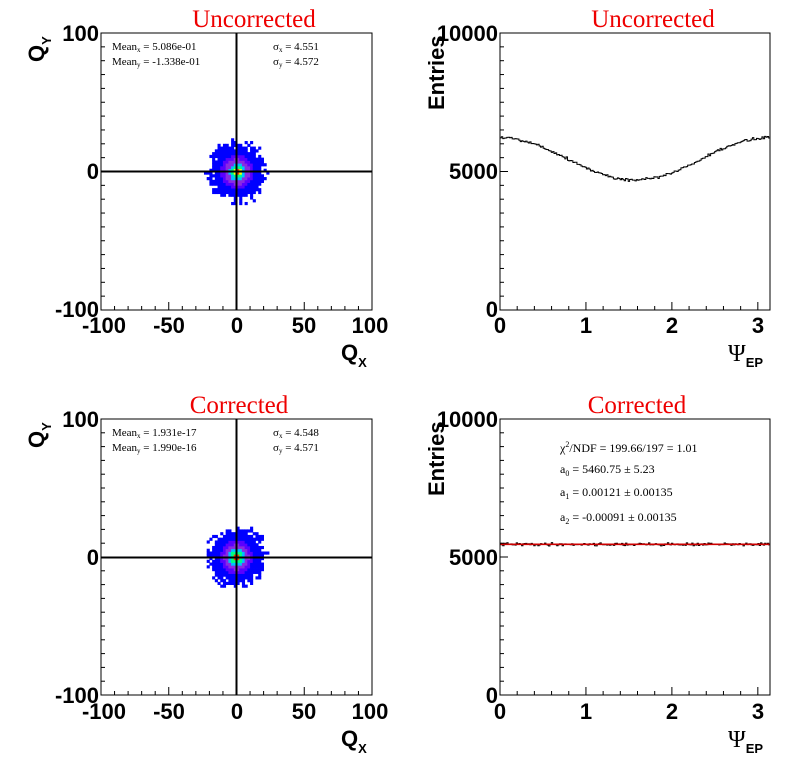  Describe the element at coordinates (629, 171) in the screenshot. I see `axis-ticks` at that location.